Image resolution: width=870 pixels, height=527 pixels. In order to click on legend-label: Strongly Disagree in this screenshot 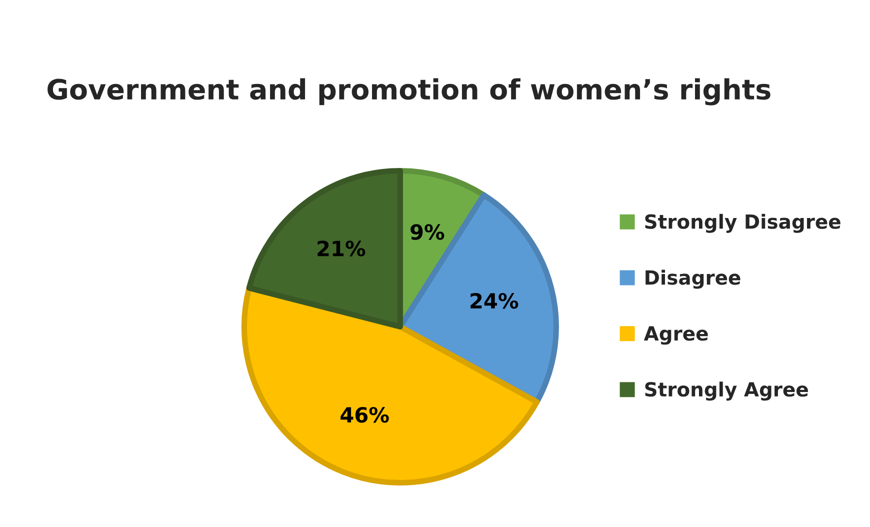, I will do `click(742, 223)`.